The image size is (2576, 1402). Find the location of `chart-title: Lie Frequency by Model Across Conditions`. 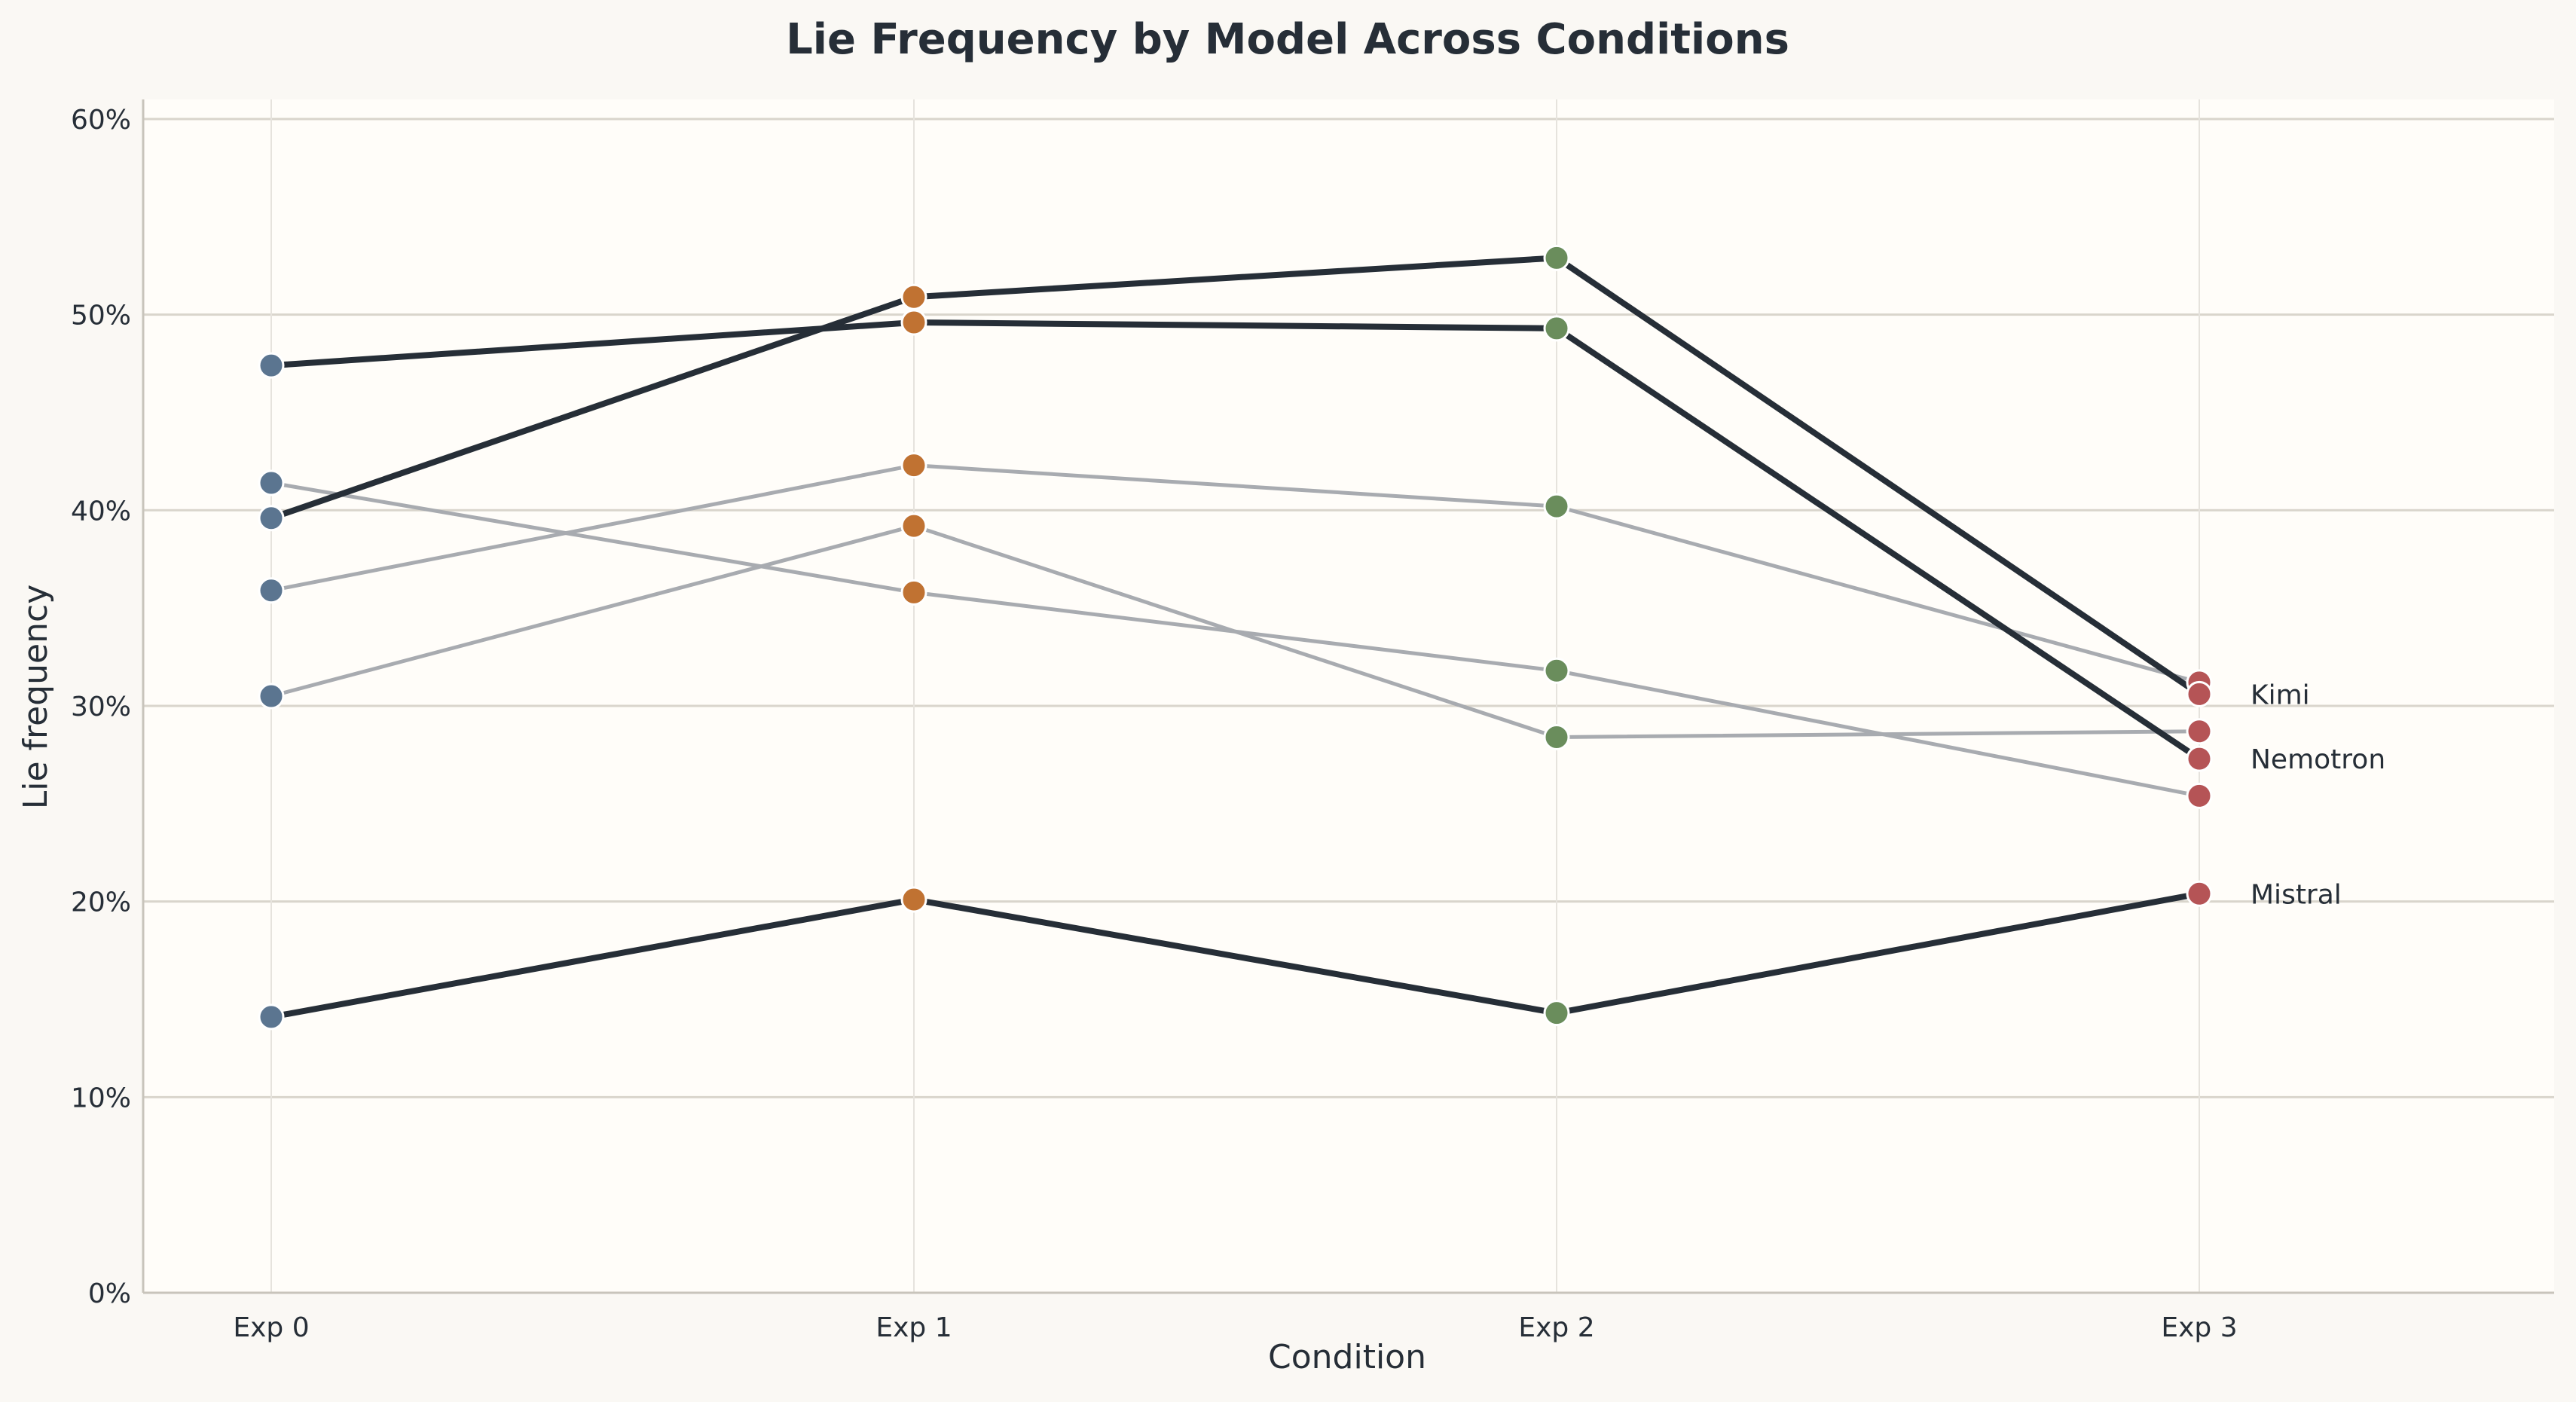

chart-title: Lie Frequency by Model Across Conditions is located at coordinates (1287, 39).